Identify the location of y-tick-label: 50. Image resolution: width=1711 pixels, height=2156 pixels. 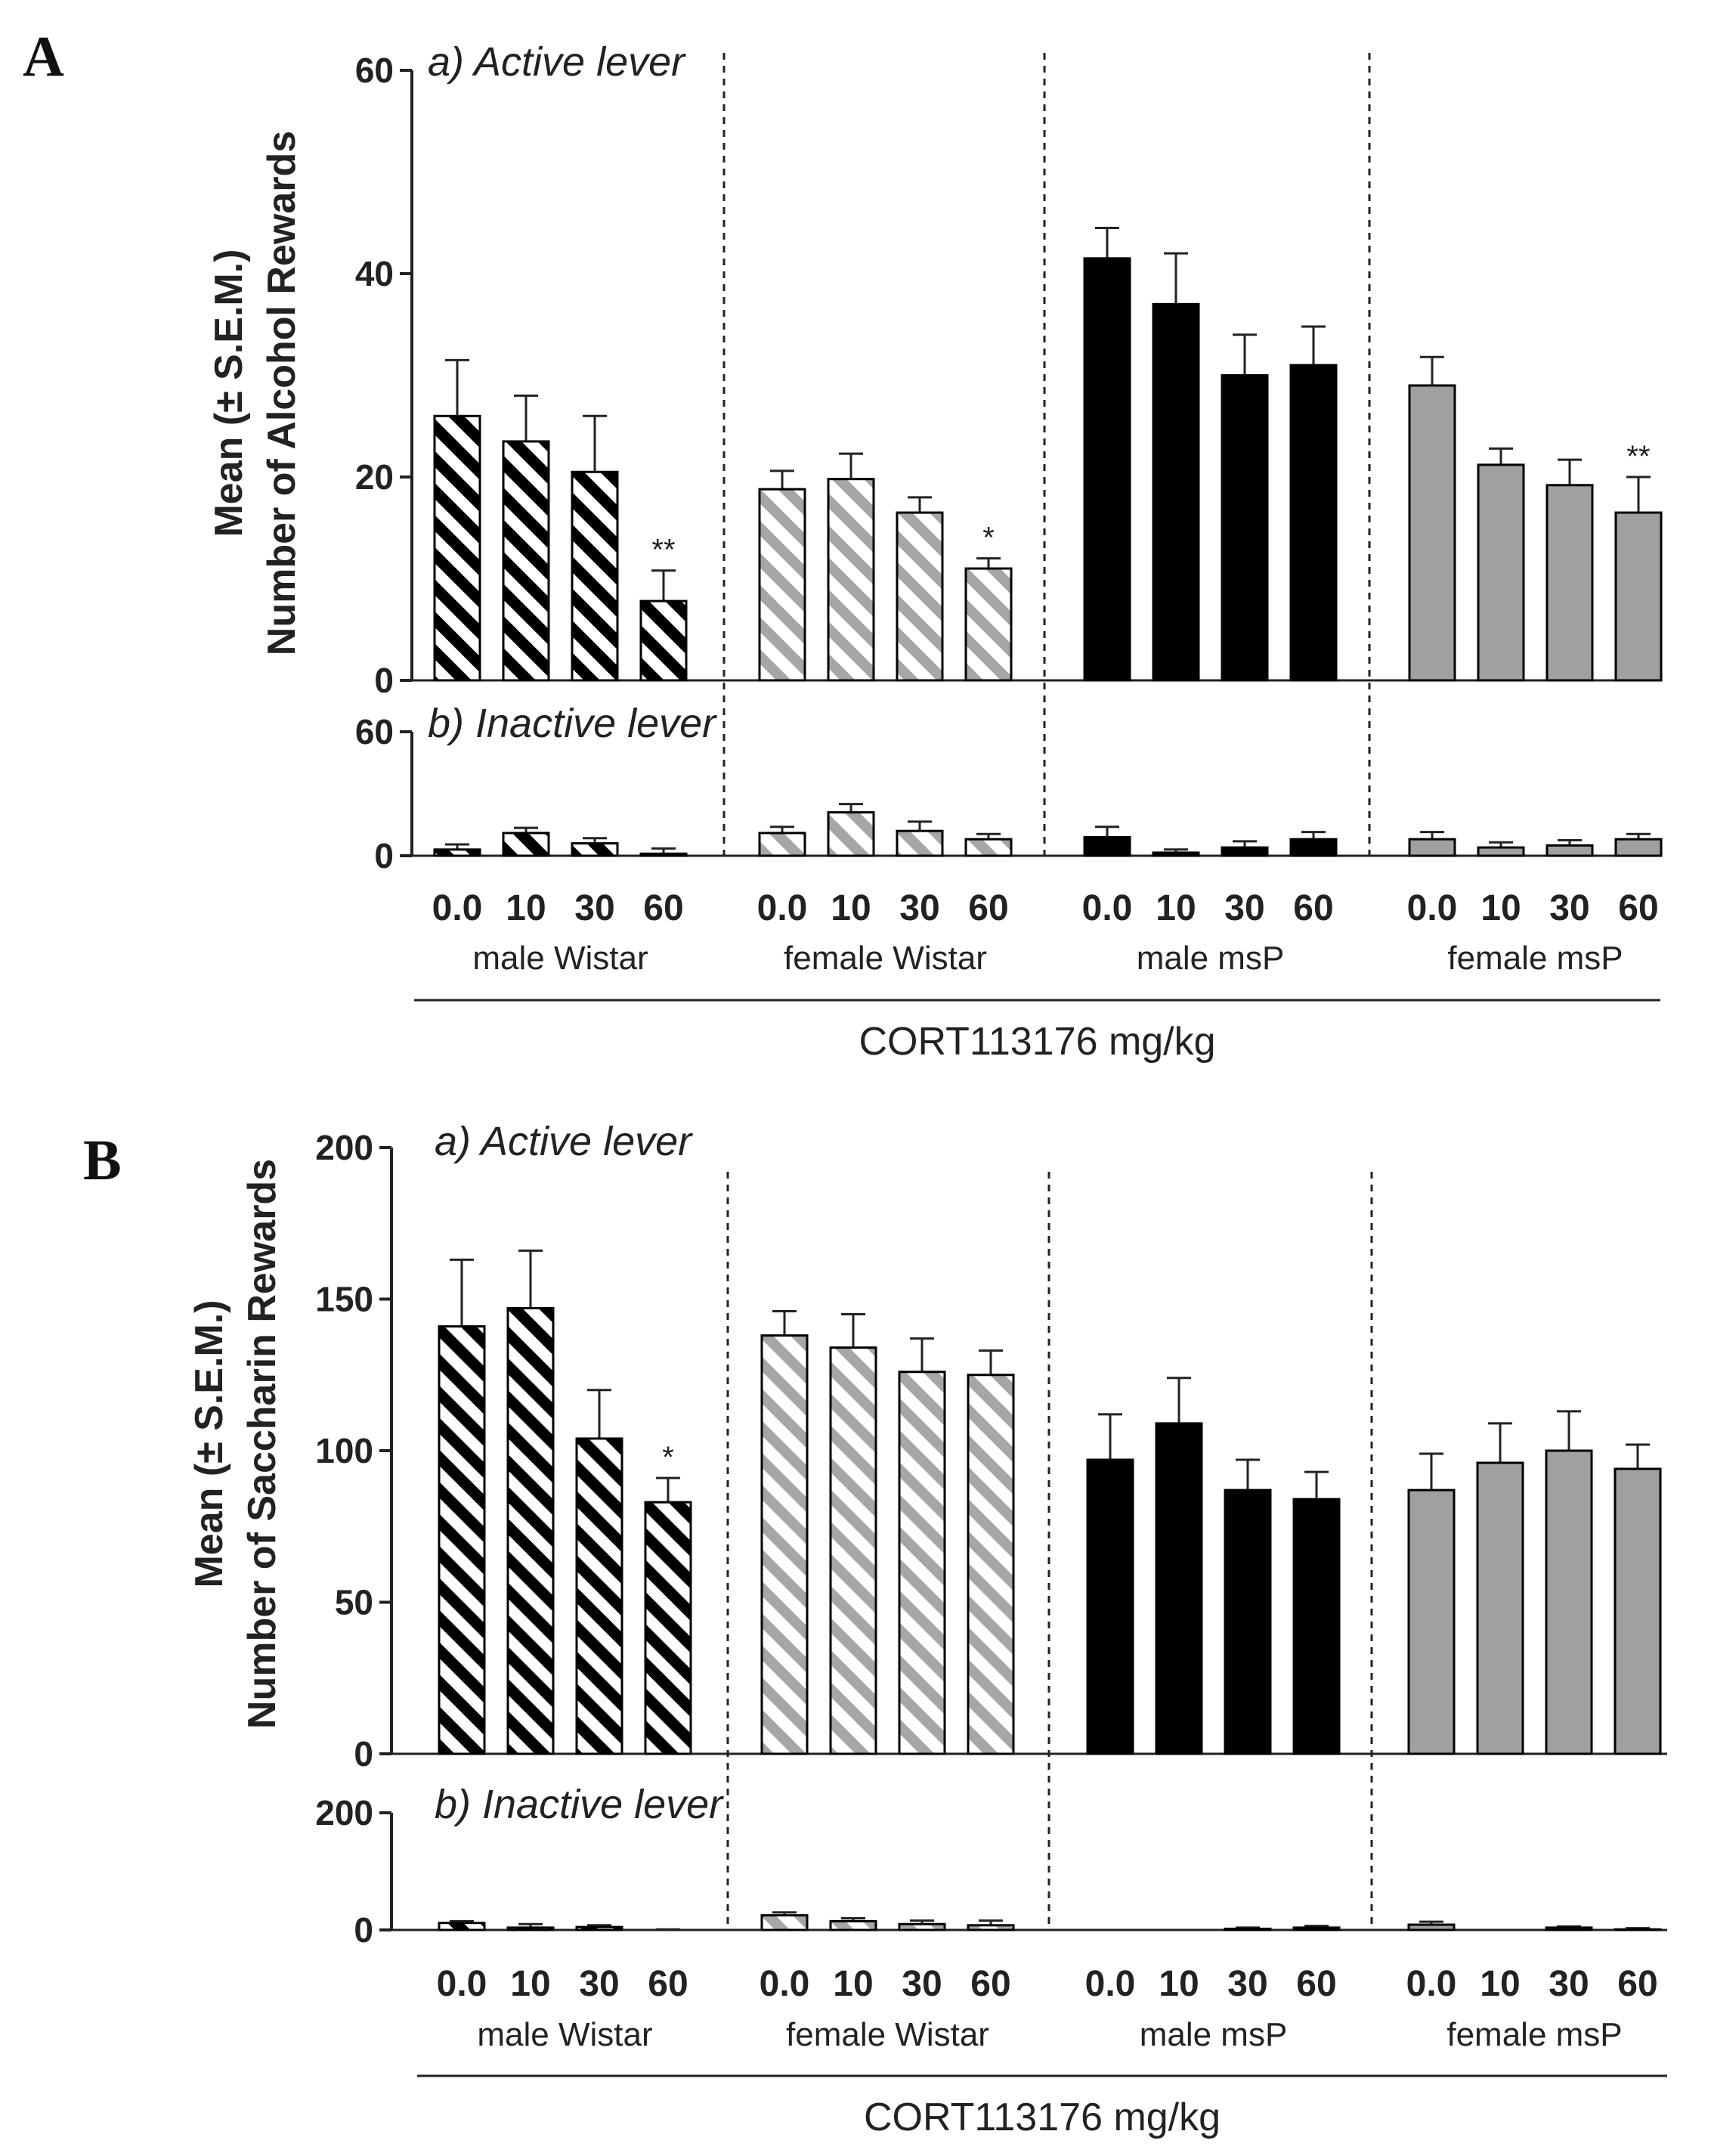
(354, 1603).